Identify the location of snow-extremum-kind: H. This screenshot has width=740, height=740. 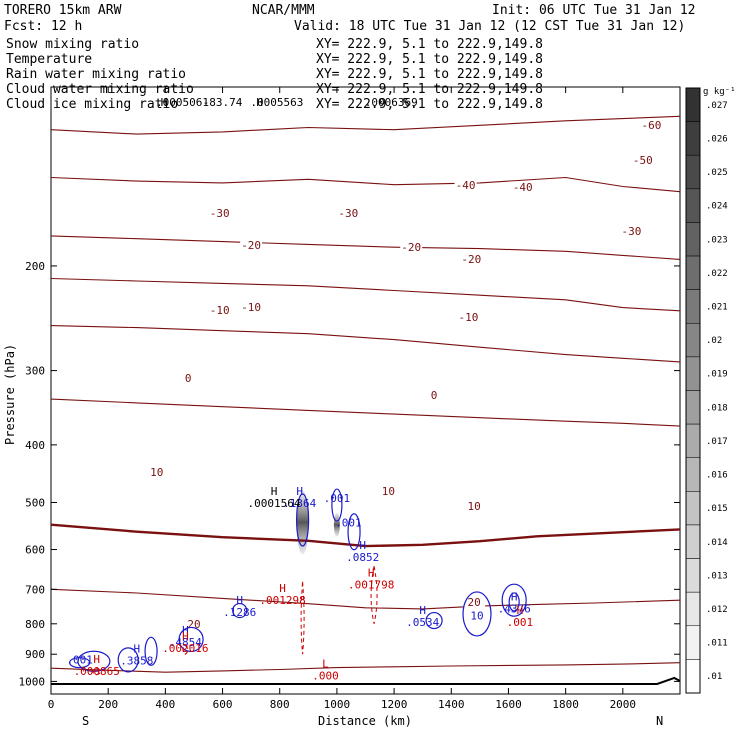
(274, 491).